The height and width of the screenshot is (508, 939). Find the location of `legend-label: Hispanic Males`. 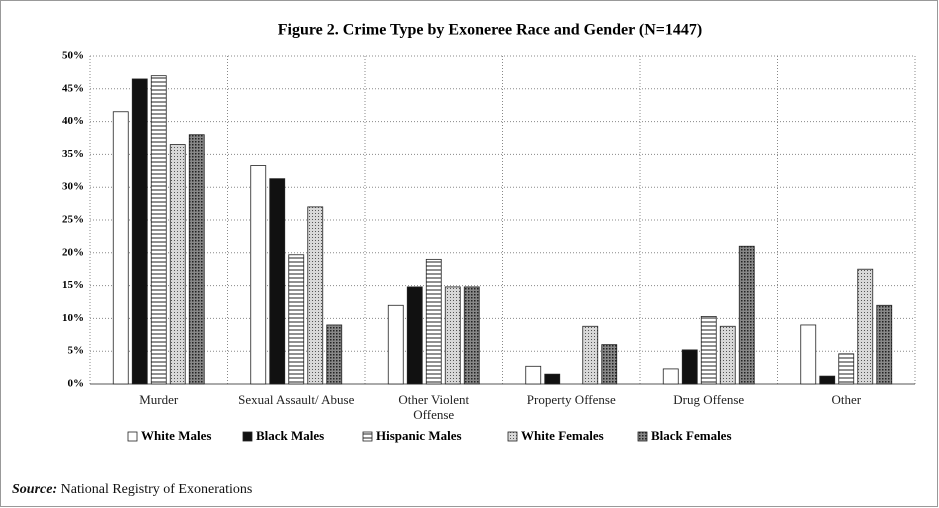

legend-label: Hispanic Males is located at coordinates (419, 435).